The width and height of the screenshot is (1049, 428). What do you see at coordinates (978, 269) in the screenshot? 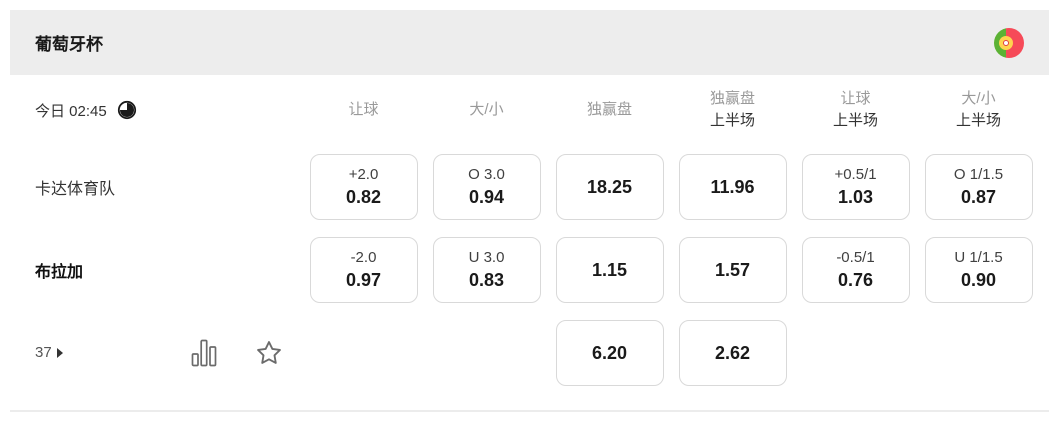
I see `odds-under-first-half: U 1/1.5 0.90` at bounding box center [978, 269].